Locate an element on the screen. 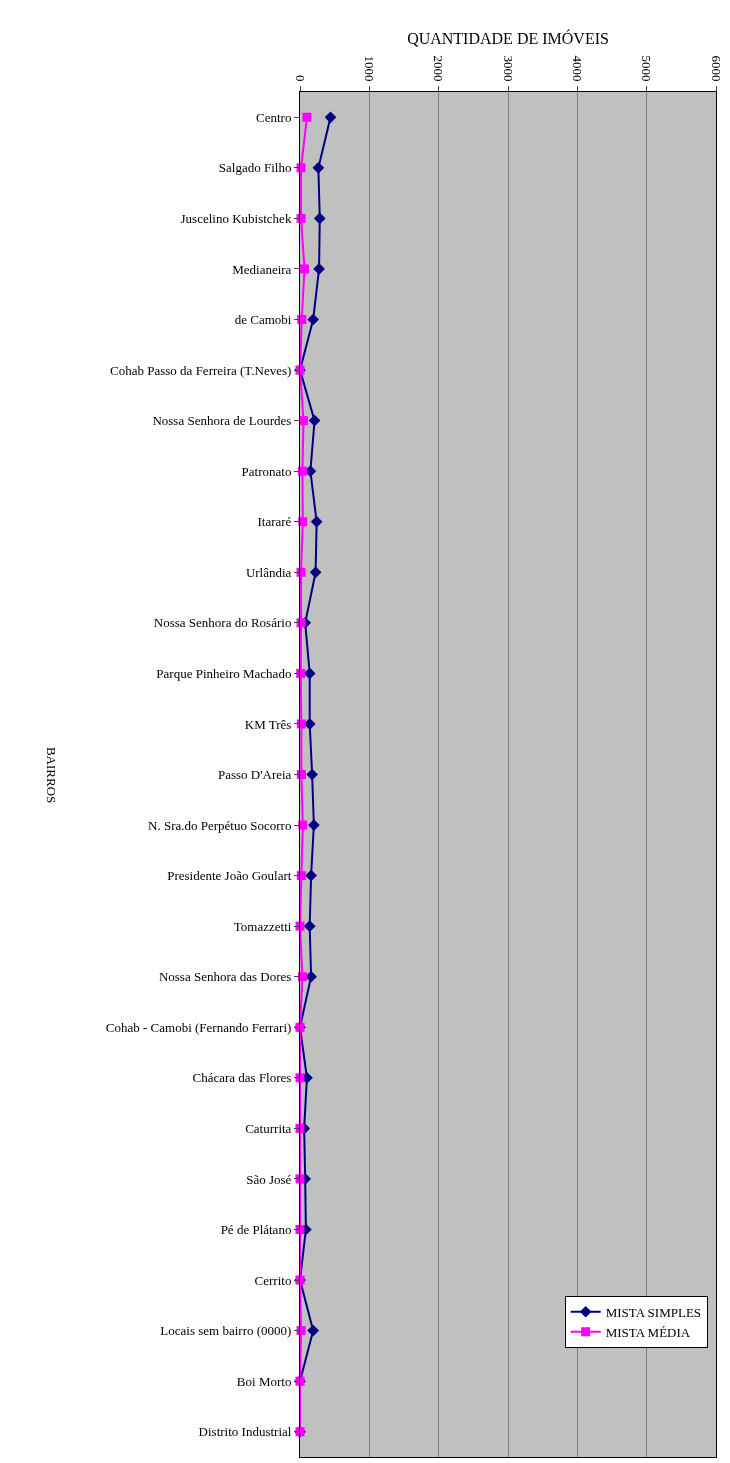  y-tick-label: Nossa Senhora de Lourdes is located at coordinates (222, 421).